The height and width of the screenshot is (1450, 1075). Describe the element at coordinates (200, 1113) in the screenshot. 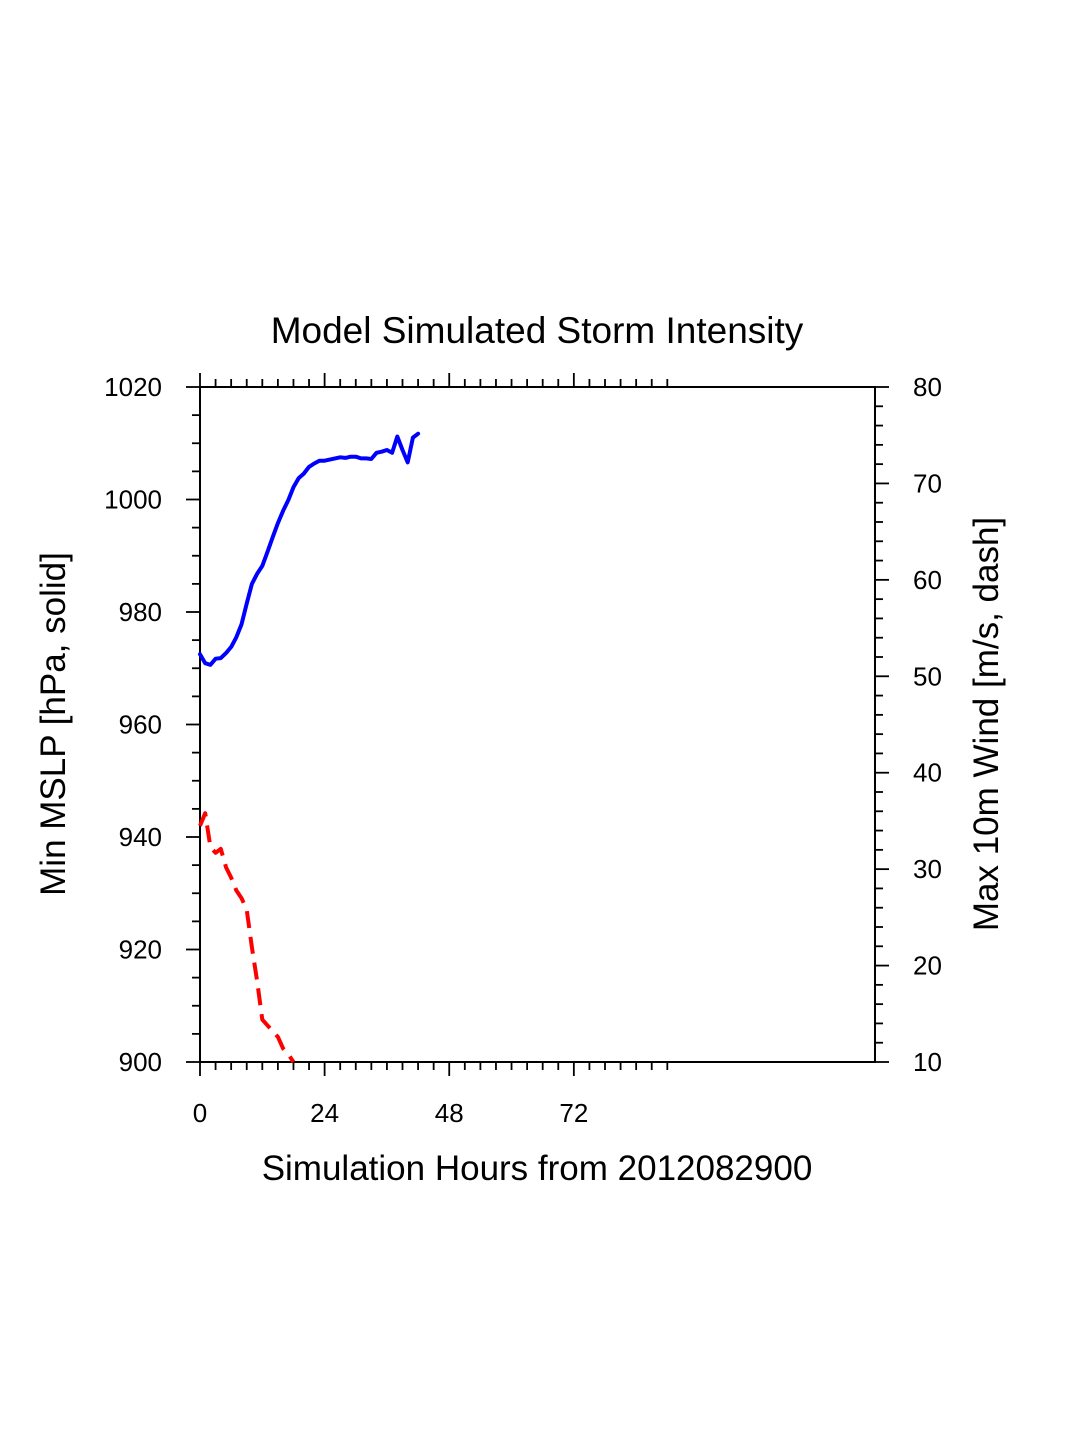

I see `x-tick-label: 0` at that location.